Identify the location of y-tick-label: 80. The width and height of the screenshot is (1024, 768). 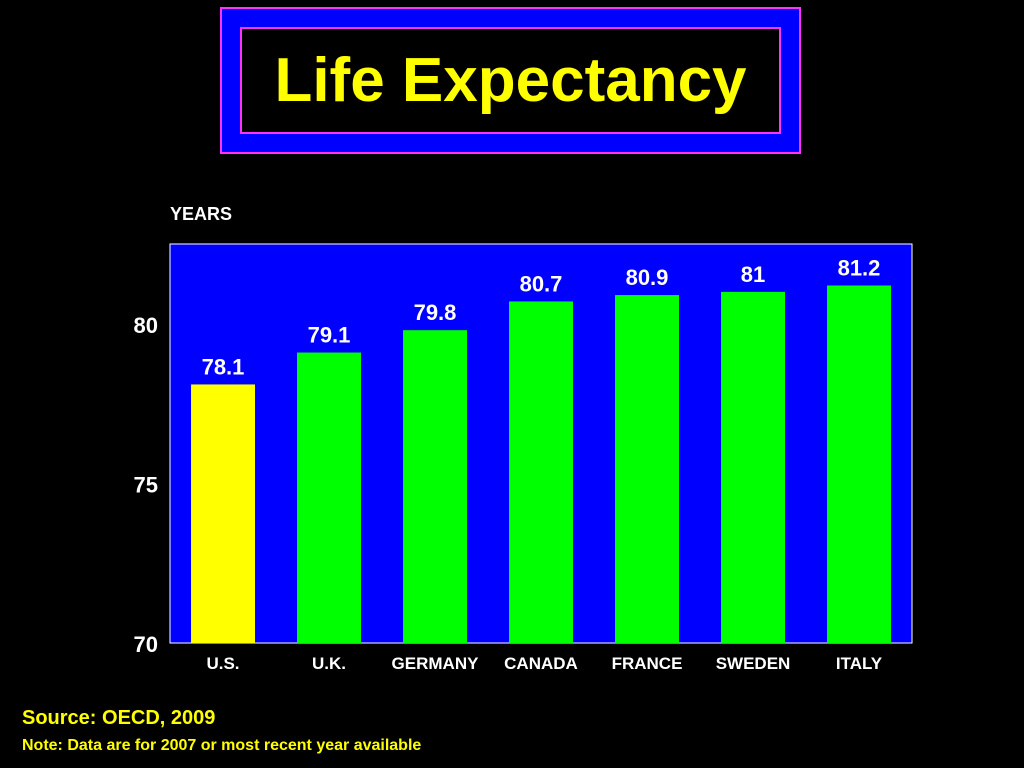
(146, 325).